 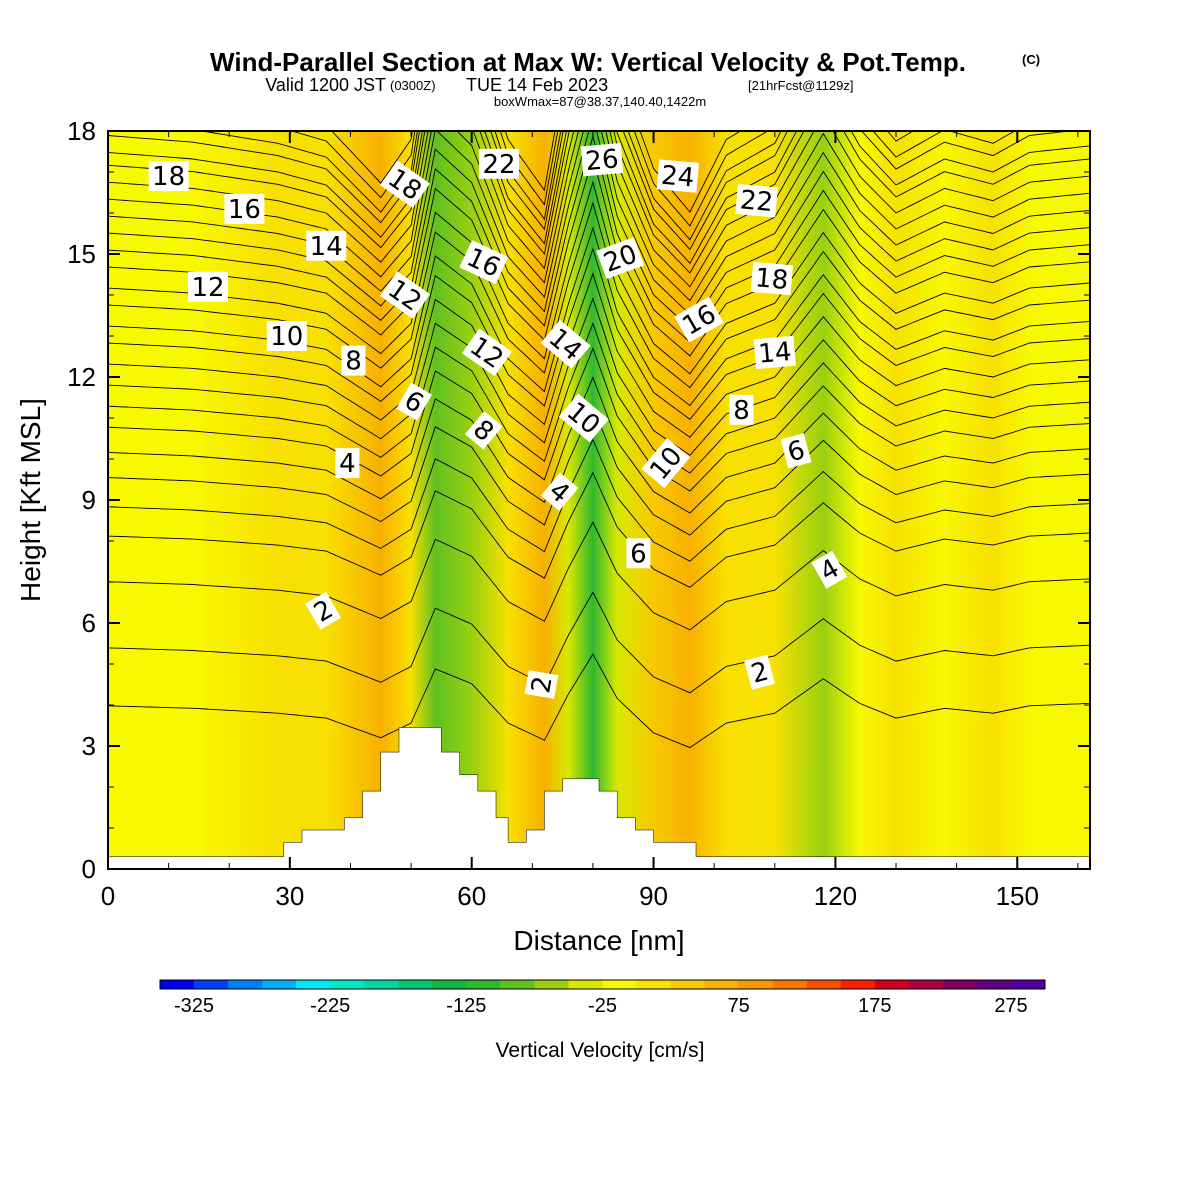 What do you see at coordinates (600, 1050) in the screenshot?
I see `colorbar-label: Vertical Velocity [cm/s]` at bounding box center [600, 1050].